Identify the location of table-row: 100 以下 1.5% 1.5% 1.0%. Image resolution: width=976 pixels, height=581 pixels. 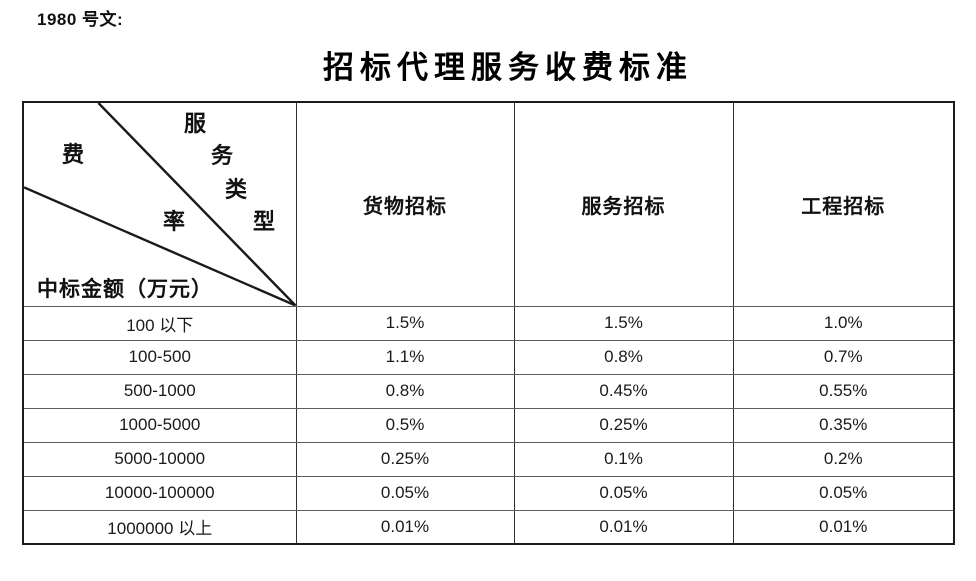
(488, 323).